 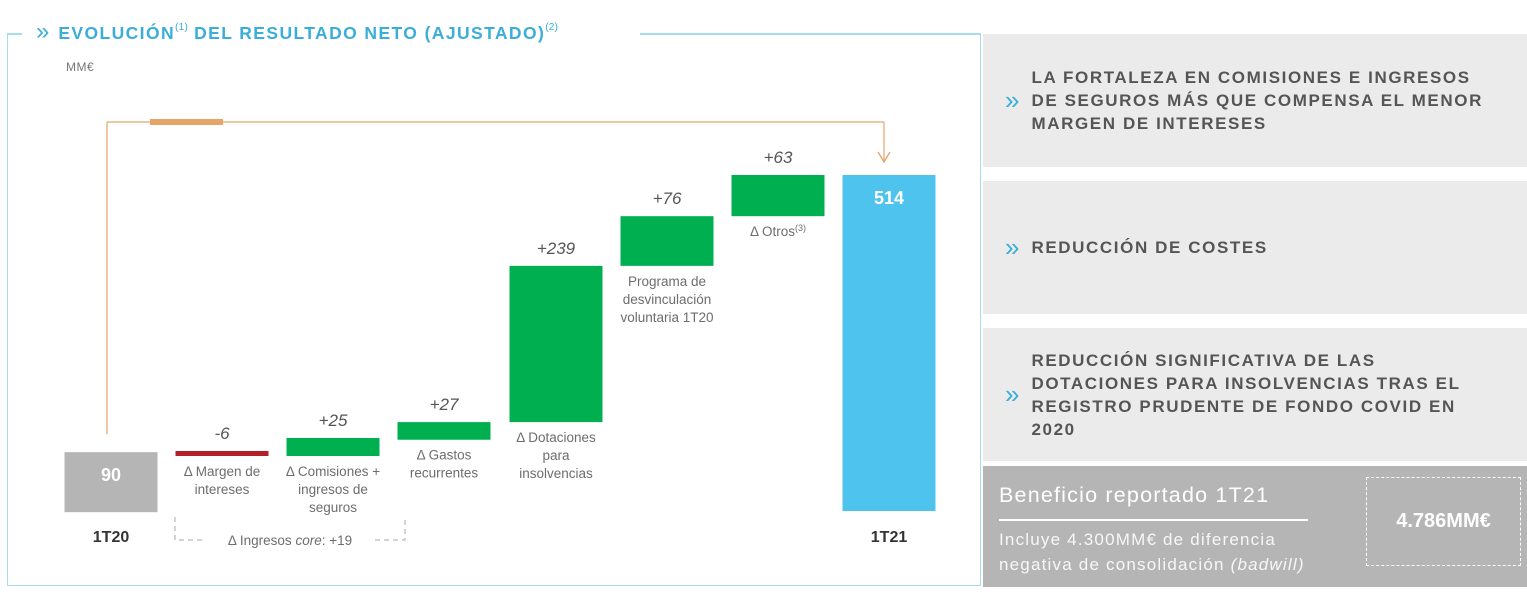 I want to click on category-label-step-4: insolvencias, so click(x=556, y=473).